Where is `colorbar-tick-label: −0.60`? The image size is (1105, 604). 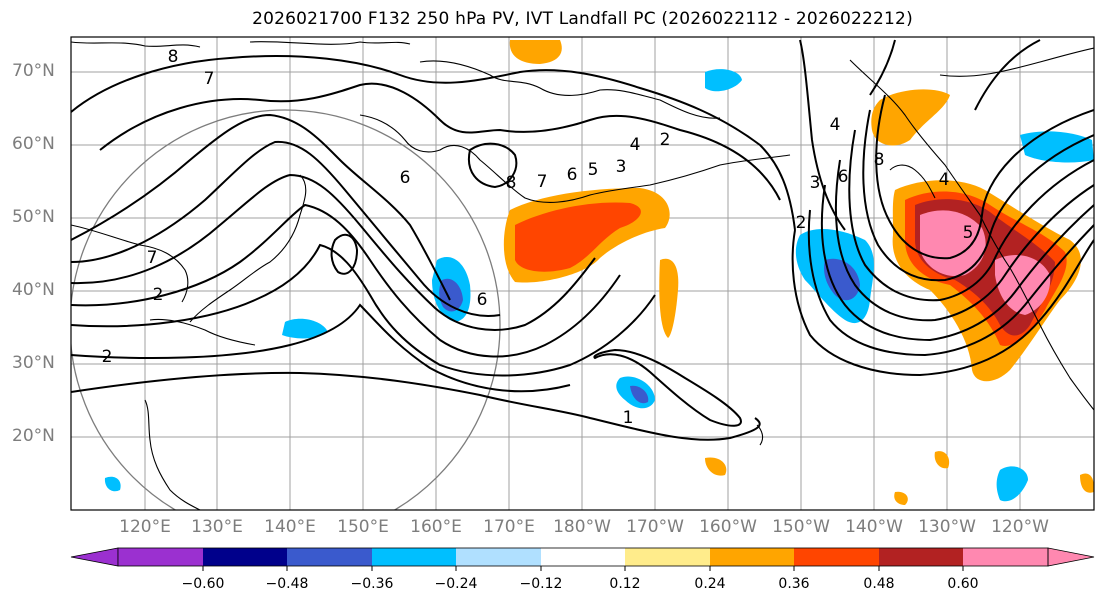 colorbar-tick-label: −0.60 is located at coordinates (203, 584).